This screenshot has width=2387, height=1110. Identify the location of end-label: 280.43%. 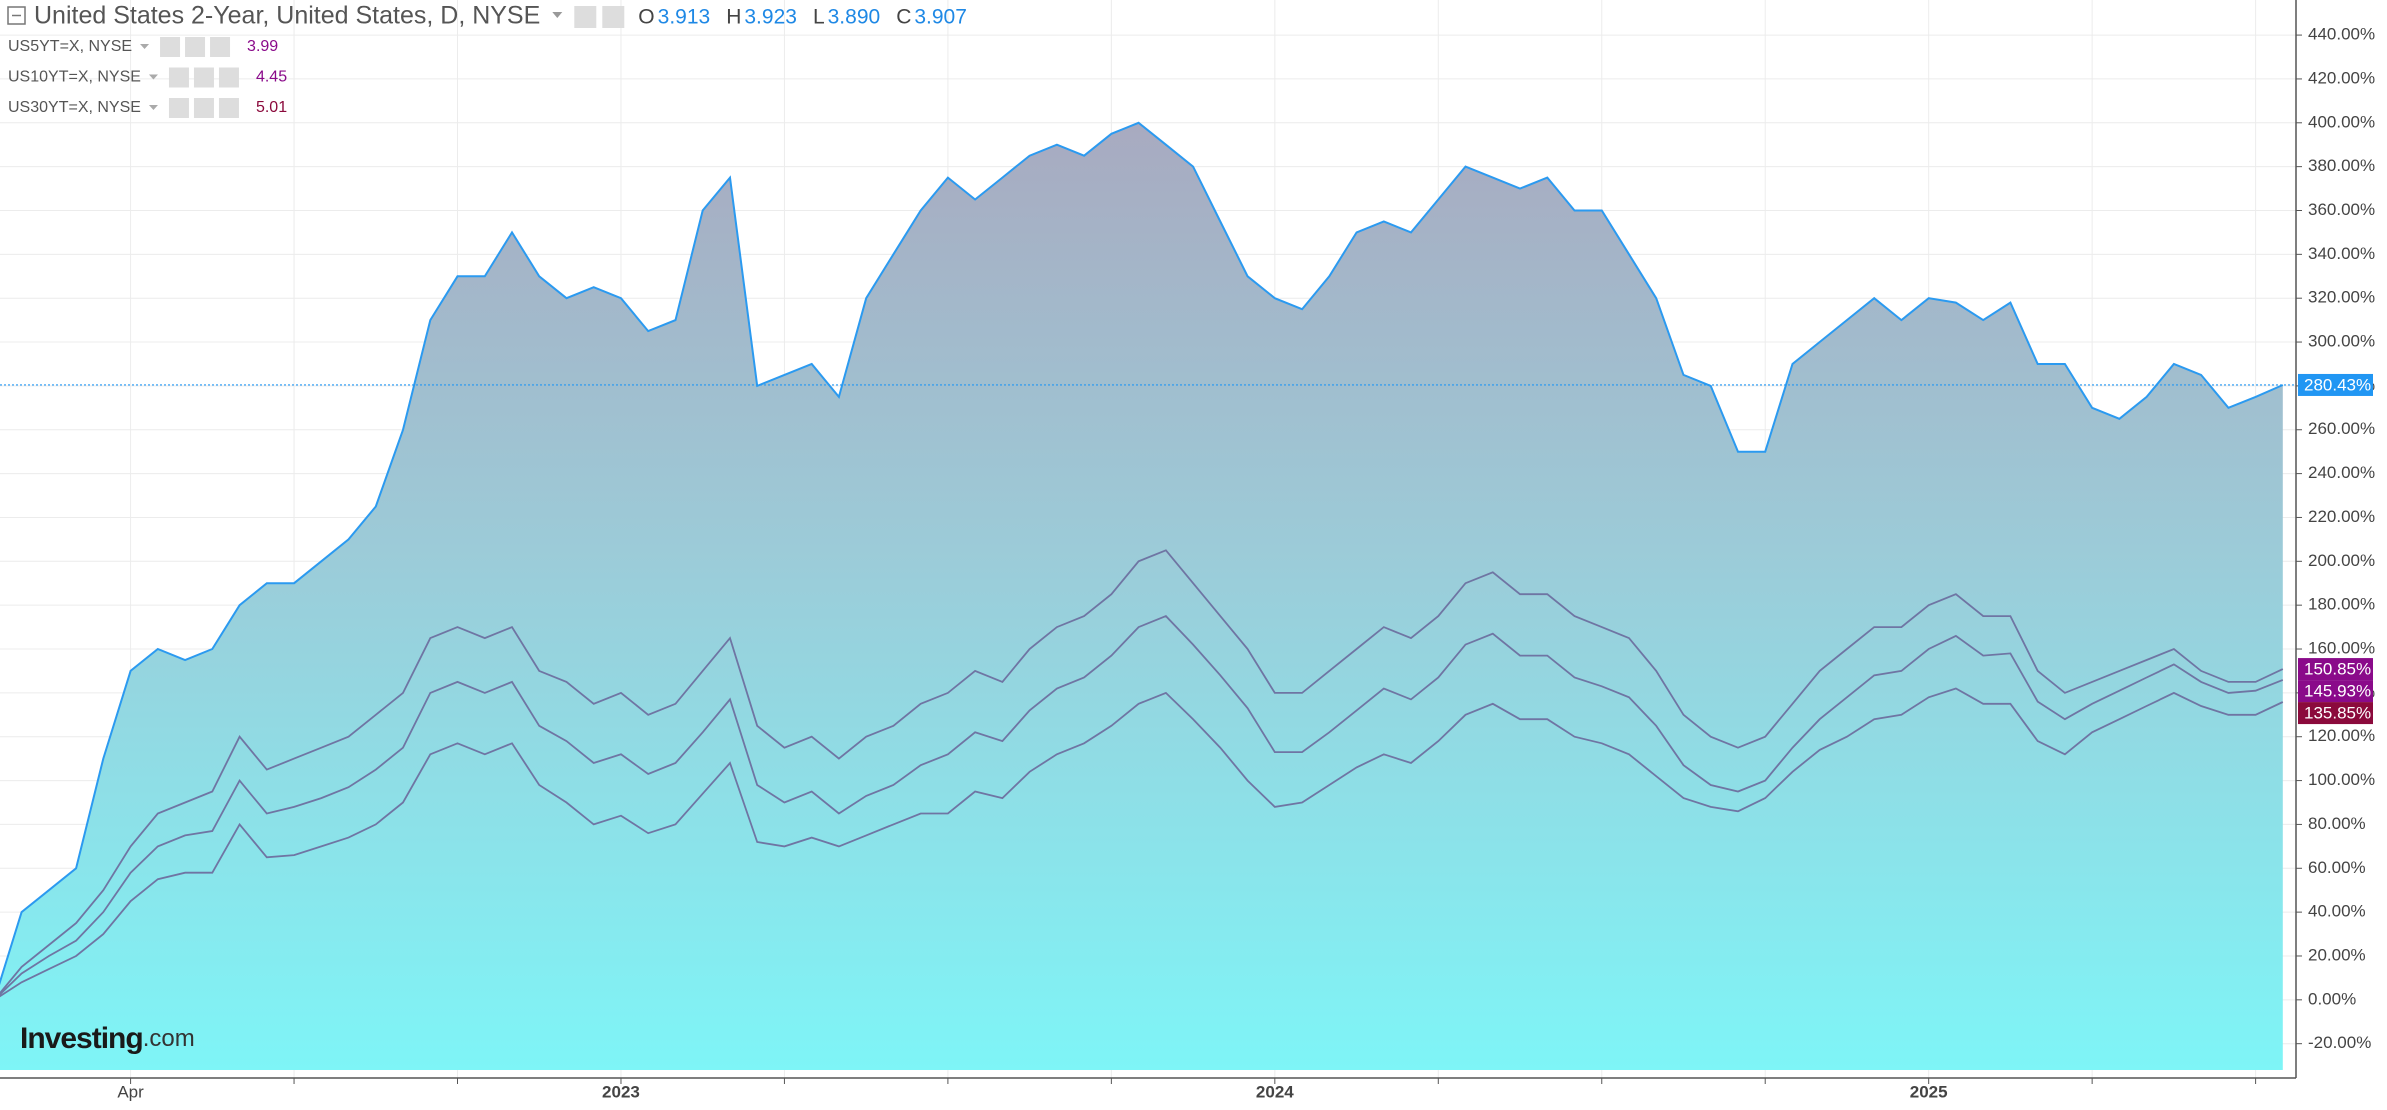
(2337, 384).